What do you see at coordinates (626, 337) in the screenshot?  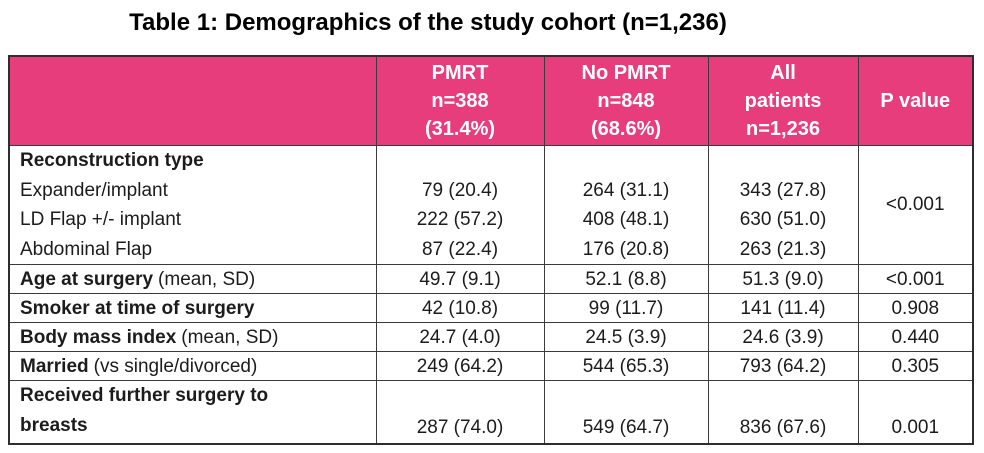 I see `cell-bmi-no-pmrt: 24.5 (3.9)` at bounding box center [626, 337].